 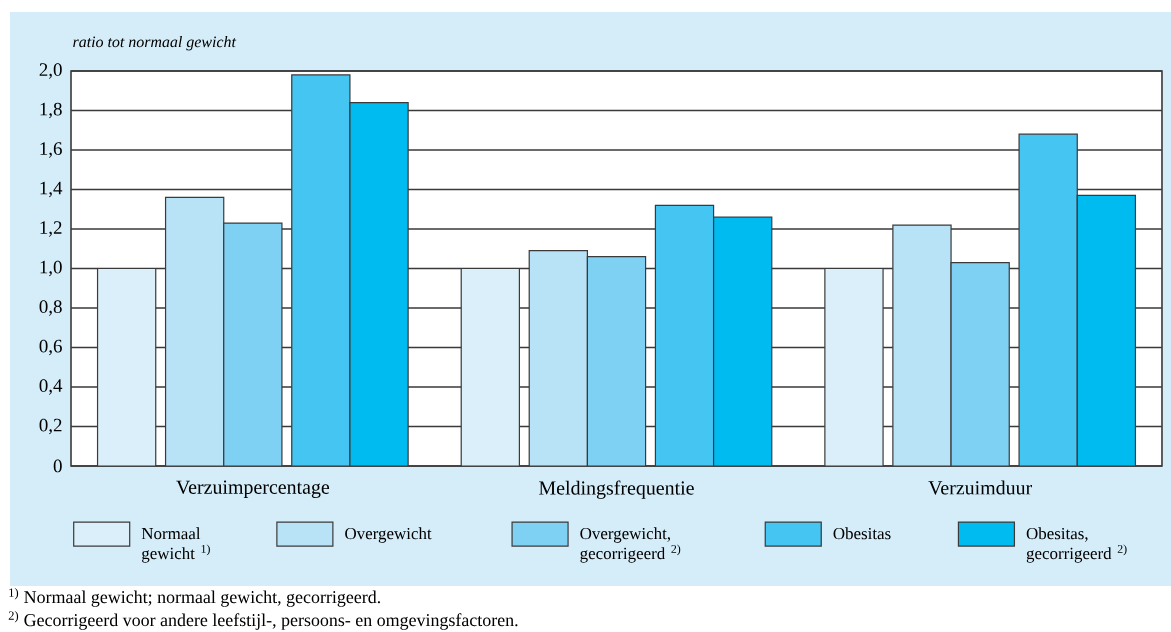 I want to click on x-tick-label: Verzuimpercentage, so click(x=253, y=489).